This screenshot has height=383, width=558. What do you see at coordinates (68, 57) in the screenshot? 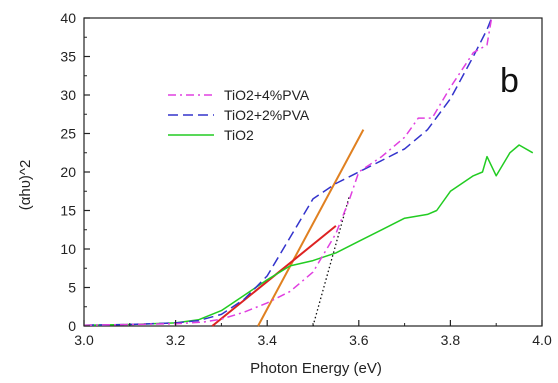
I see `y-tick-label: 35` at bounding box center [68, 57].